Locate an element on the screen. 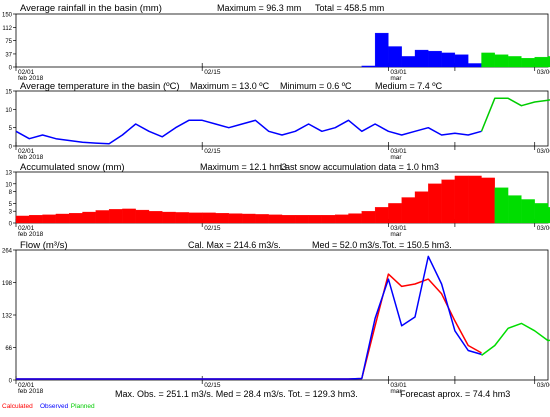 This screenshot has width=550, height=417. y-tick-label: 3 is located at coordinates (11, 213).